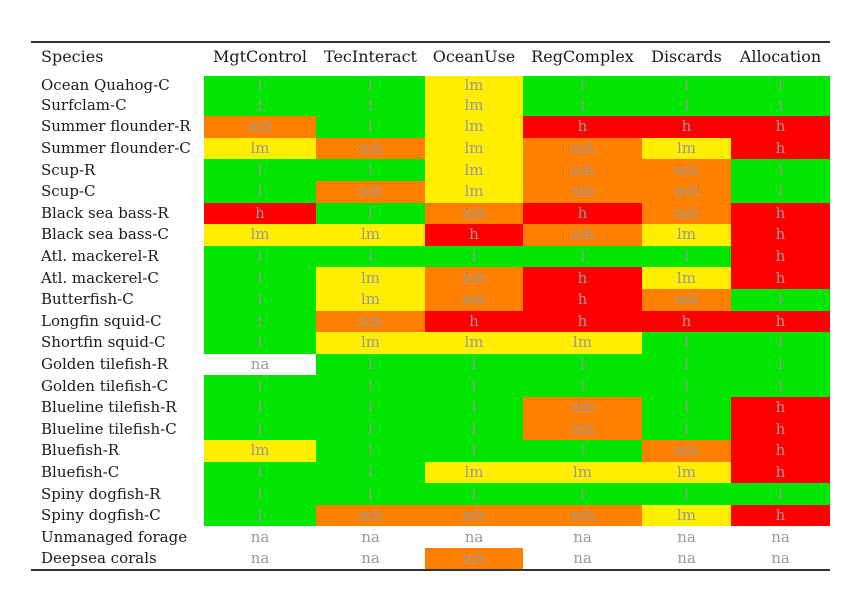 This screenshot has width=860, height=610. I want to click on species-label: Deepsea corals, so click(117, 559).